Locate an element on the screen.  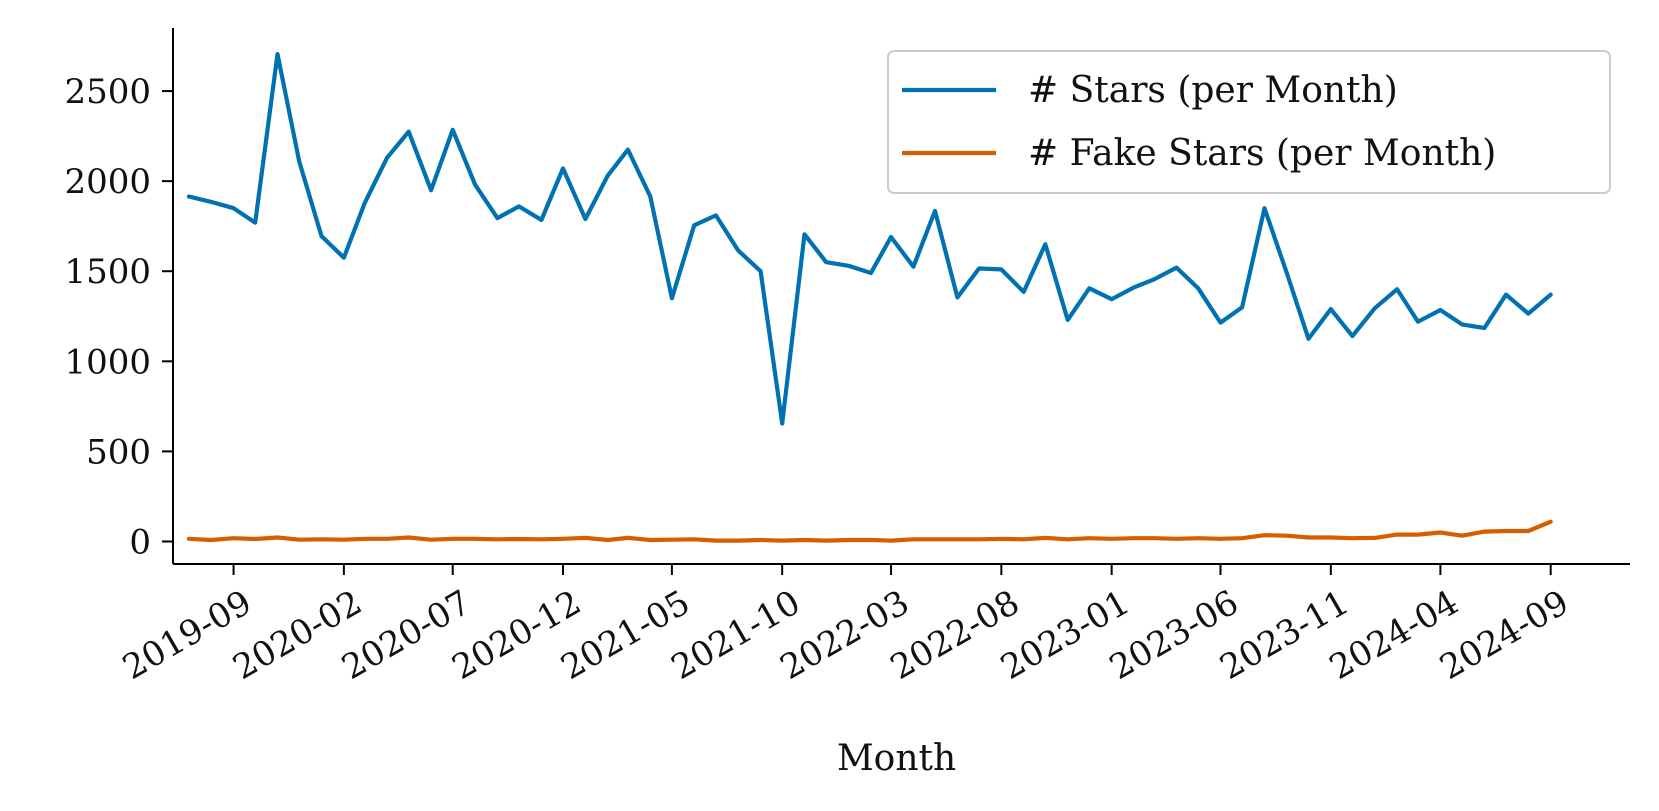
x-axis-title: Month is located at coordinates (896, 758).